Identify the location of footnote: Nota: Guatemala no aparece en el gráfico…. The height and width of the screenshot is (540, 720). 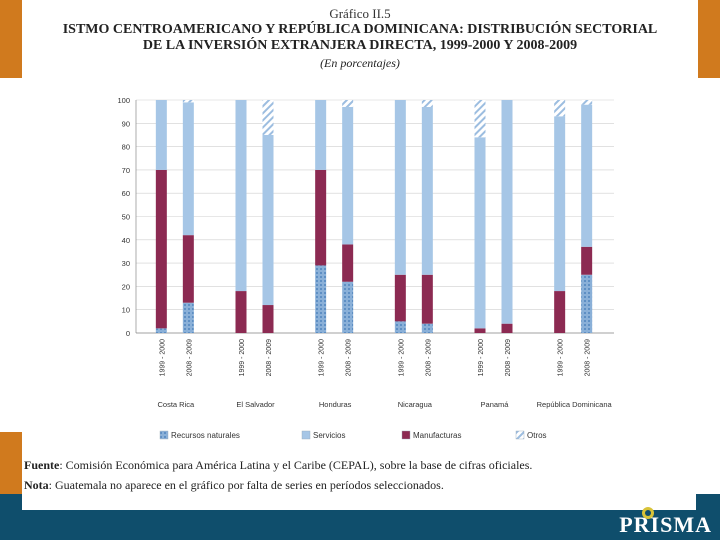
(234, 485).